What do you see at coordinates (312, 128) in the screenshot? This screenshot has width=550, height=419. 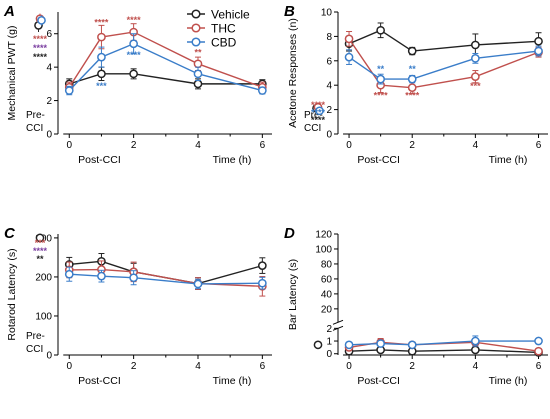 I see `pre-cci-label-line2: CCI` at bounding box center [312, 128].